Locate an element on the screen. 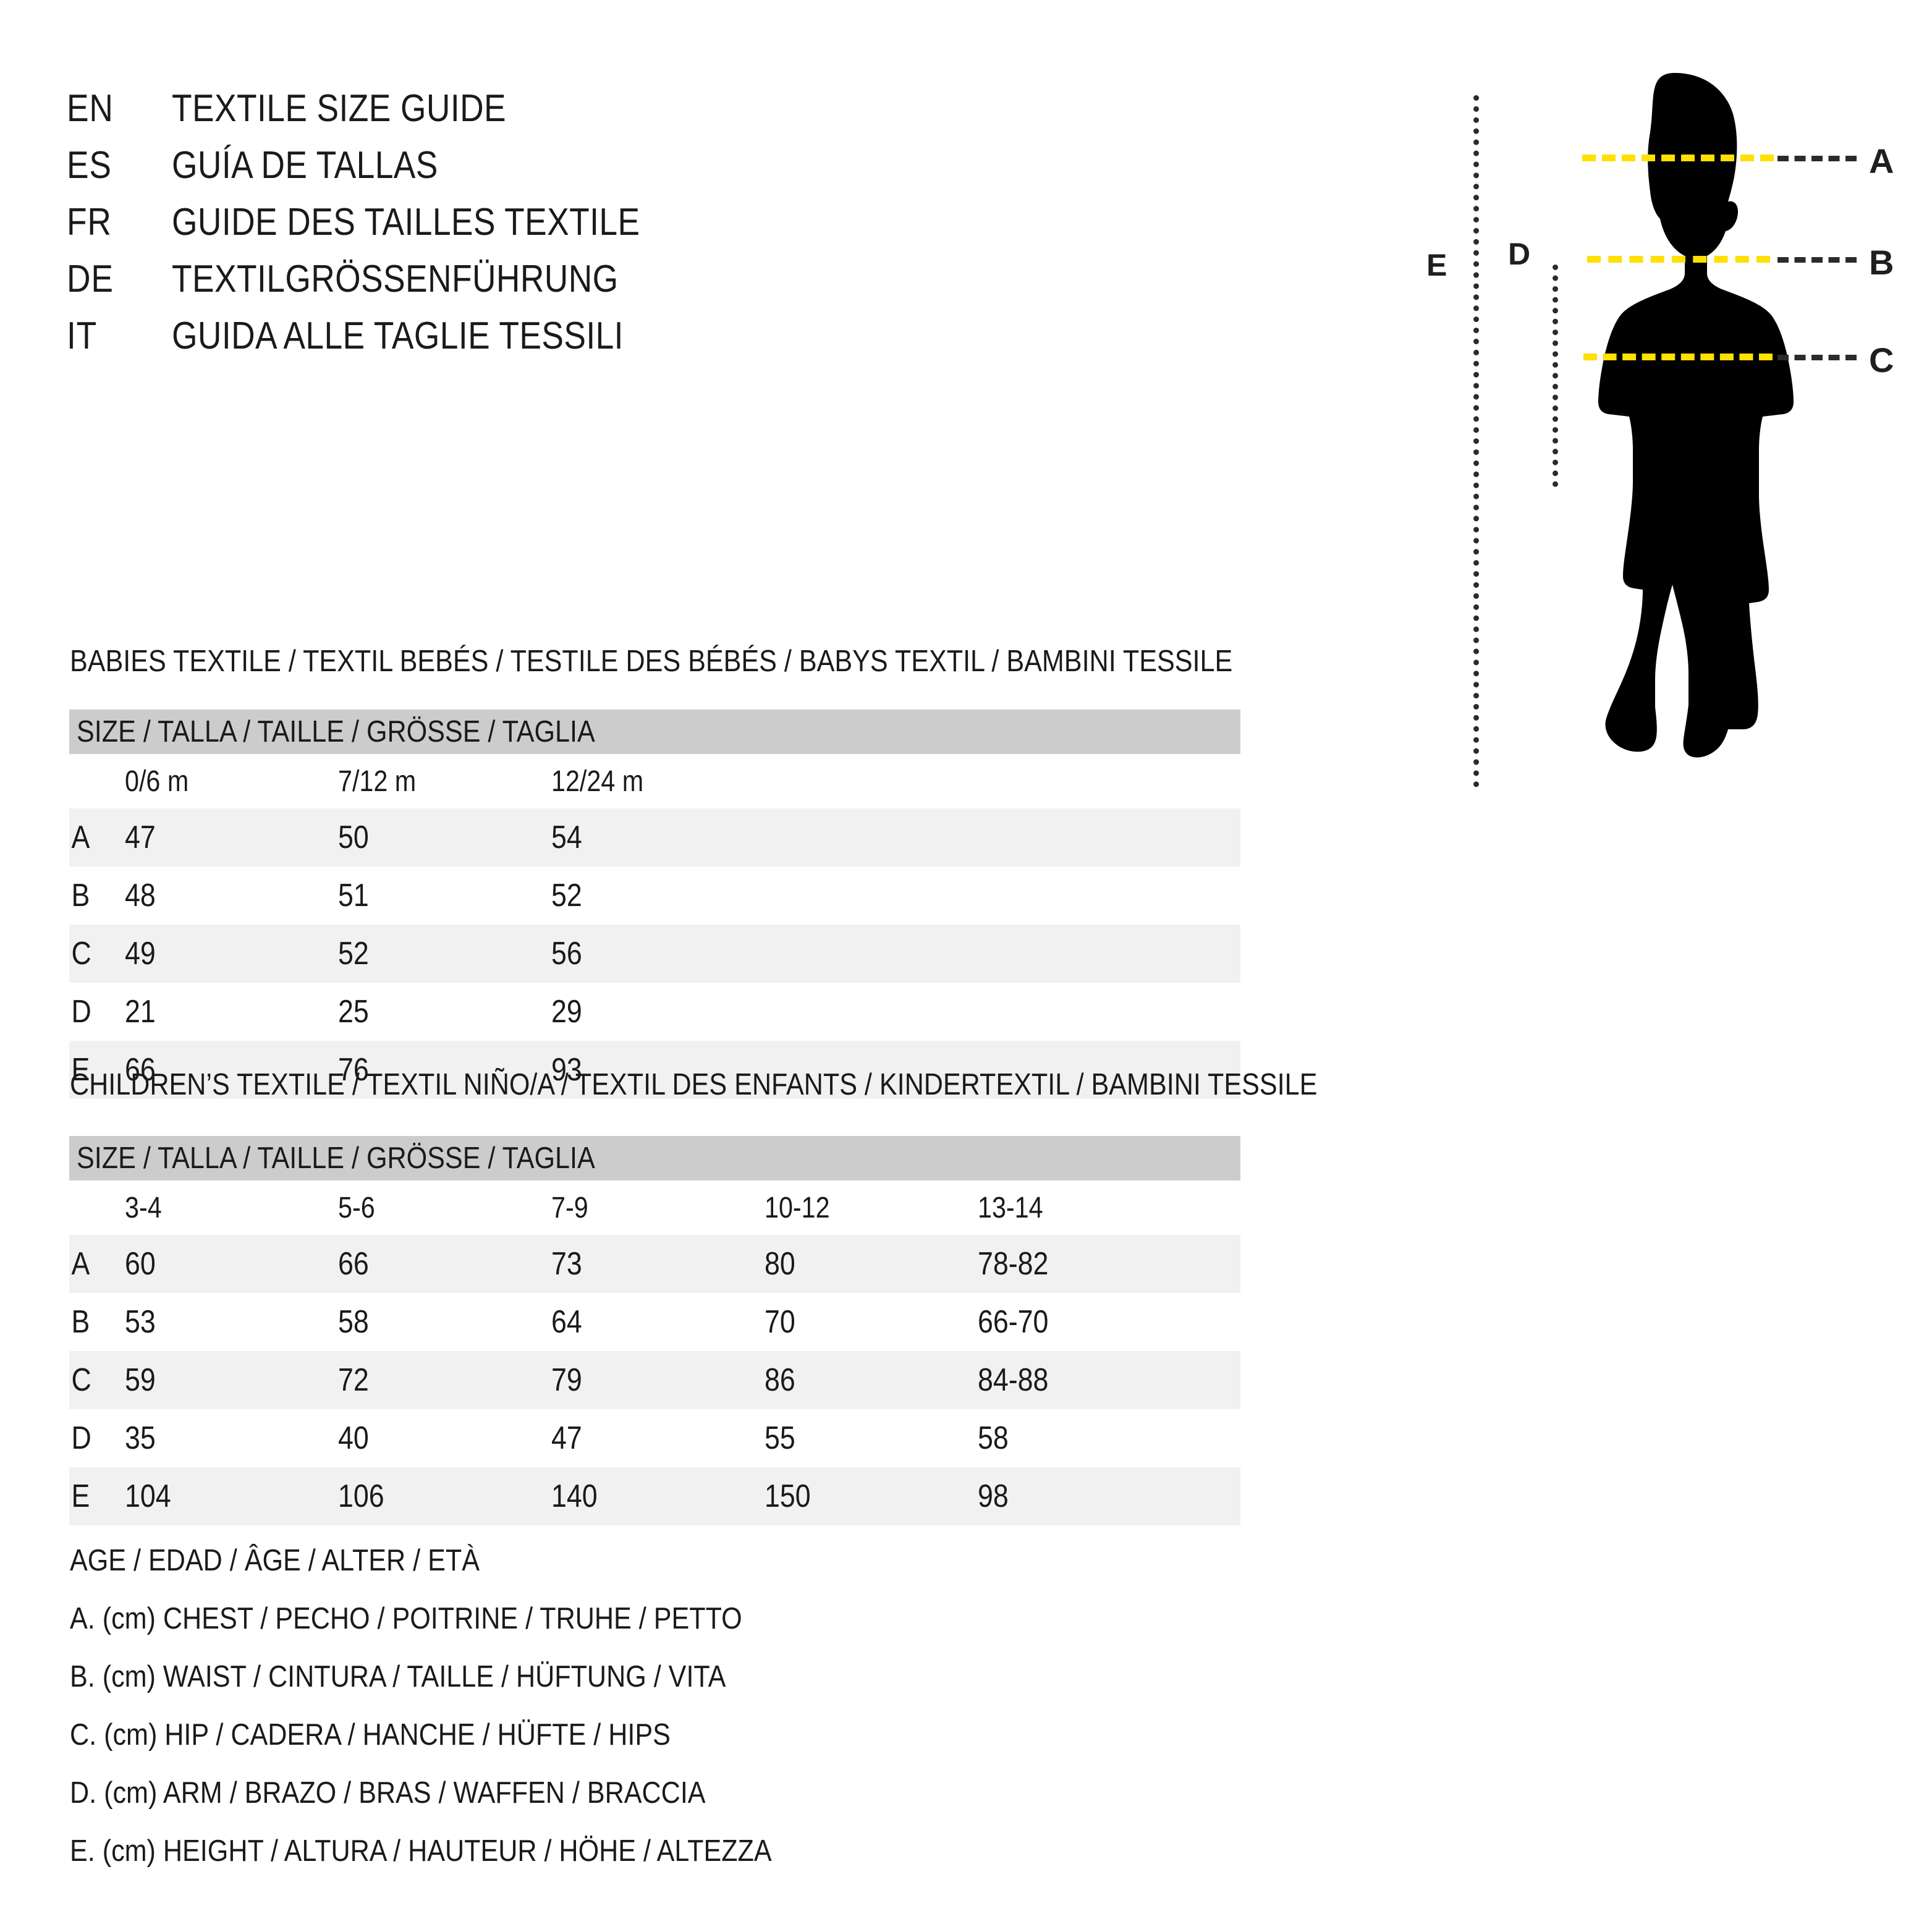  table-cell: 66-70 is located at coordinates (1013, 1322).